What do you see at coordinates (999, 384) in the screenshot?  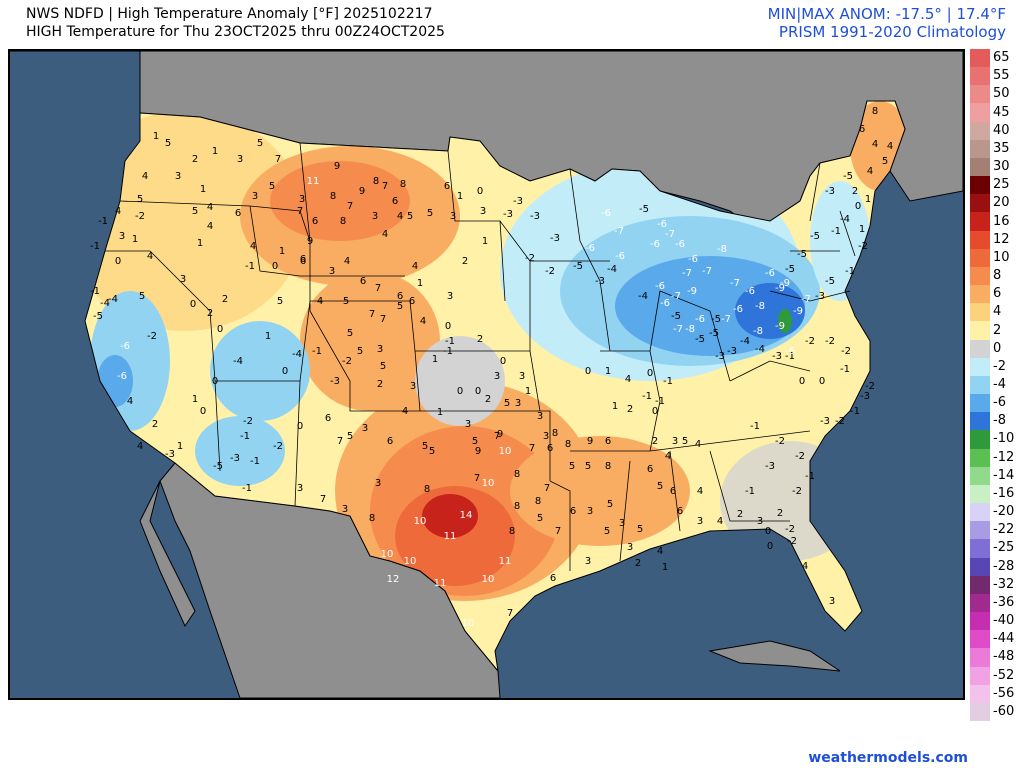 I see `legend-label: -4` at bounding box center [999, 384].